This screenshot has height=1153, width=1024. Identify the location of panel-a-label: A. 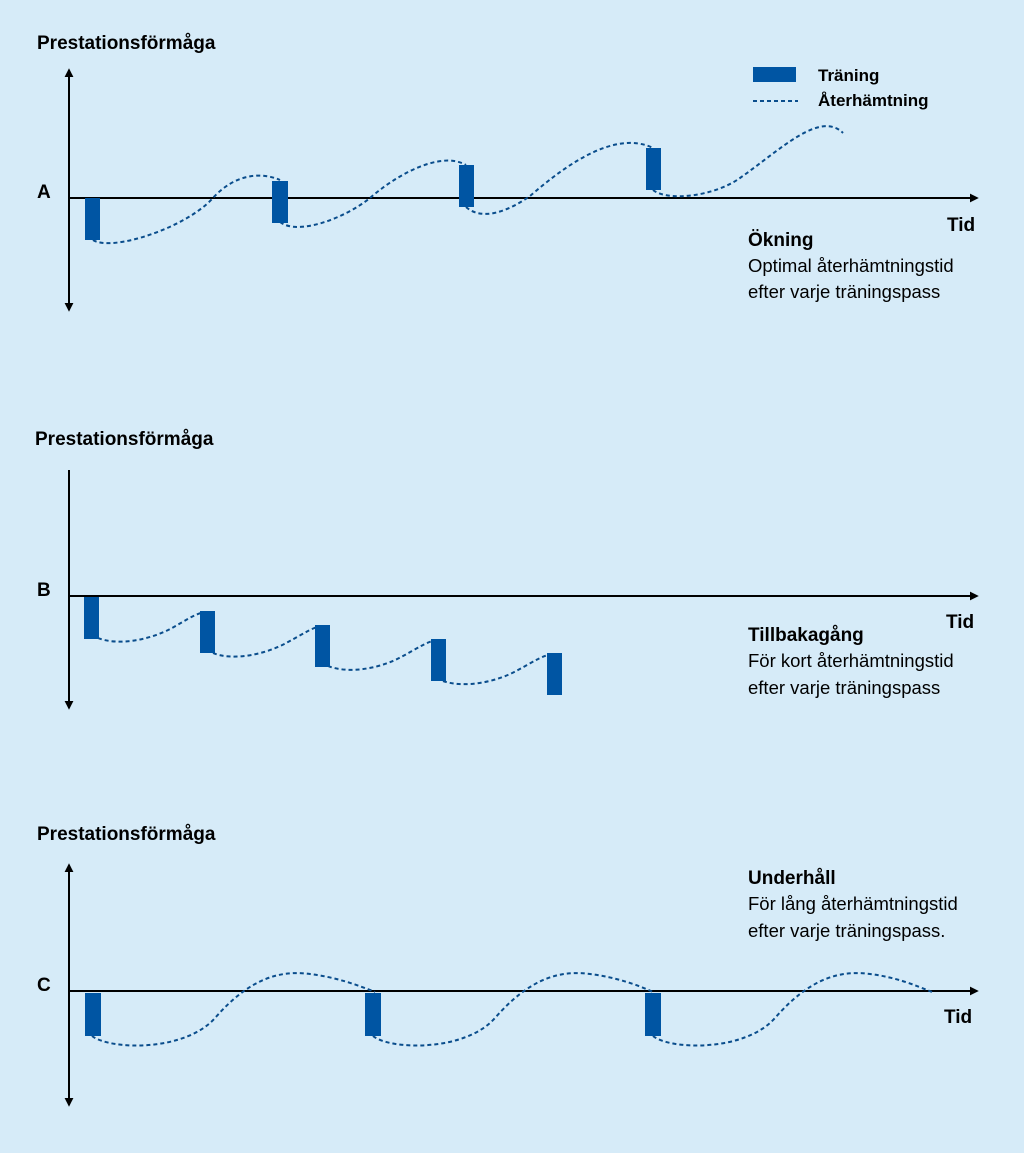
(44, 192).